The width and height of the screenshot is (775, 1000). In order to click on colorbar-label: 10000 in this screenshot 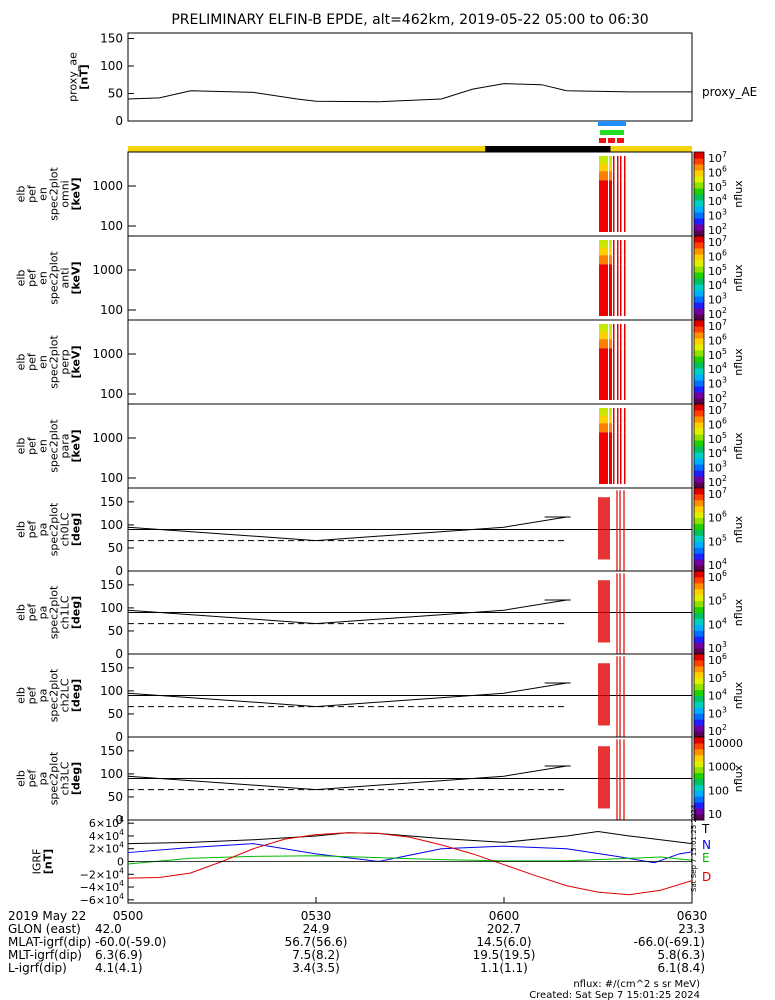, I will do `click(725, 743)`.